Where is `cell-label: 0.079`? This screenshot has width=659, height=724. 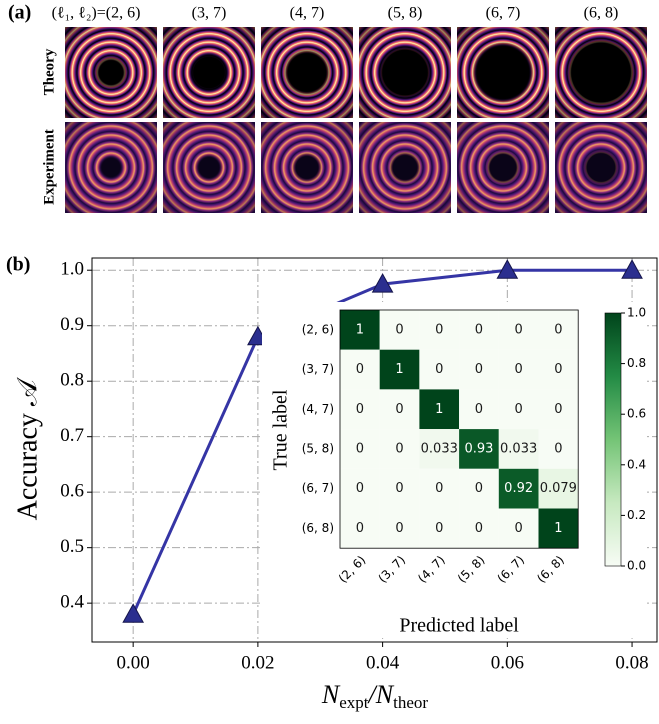 cell-label: 0.079 is located at coordinates (558, 488).